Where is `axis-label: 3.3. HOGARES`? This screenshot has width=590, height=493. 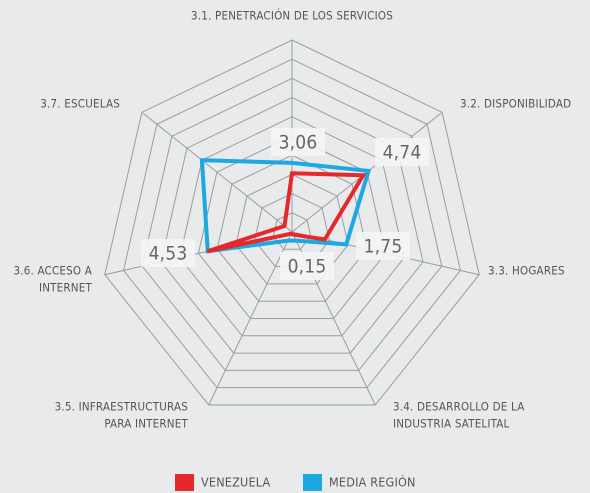
axis-label: 3.3. HOGARES is located at coordinates (526, 271).